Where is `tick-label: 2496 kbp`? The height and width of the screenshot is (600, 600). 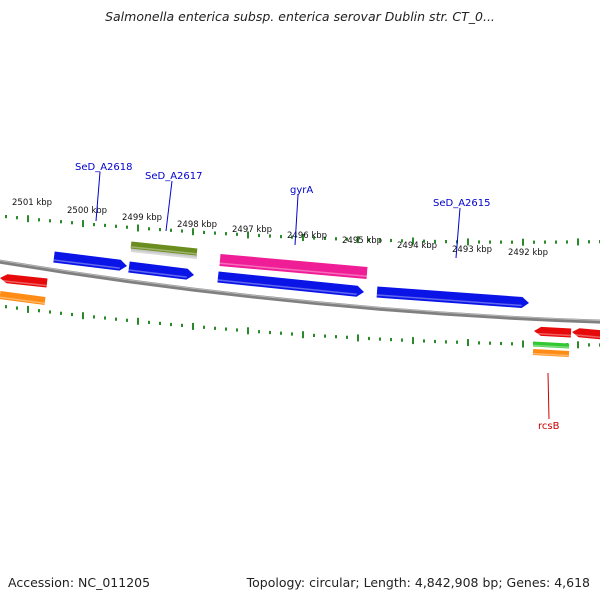
tick-label: 2496 kbp is located at coordinates (307, 236).